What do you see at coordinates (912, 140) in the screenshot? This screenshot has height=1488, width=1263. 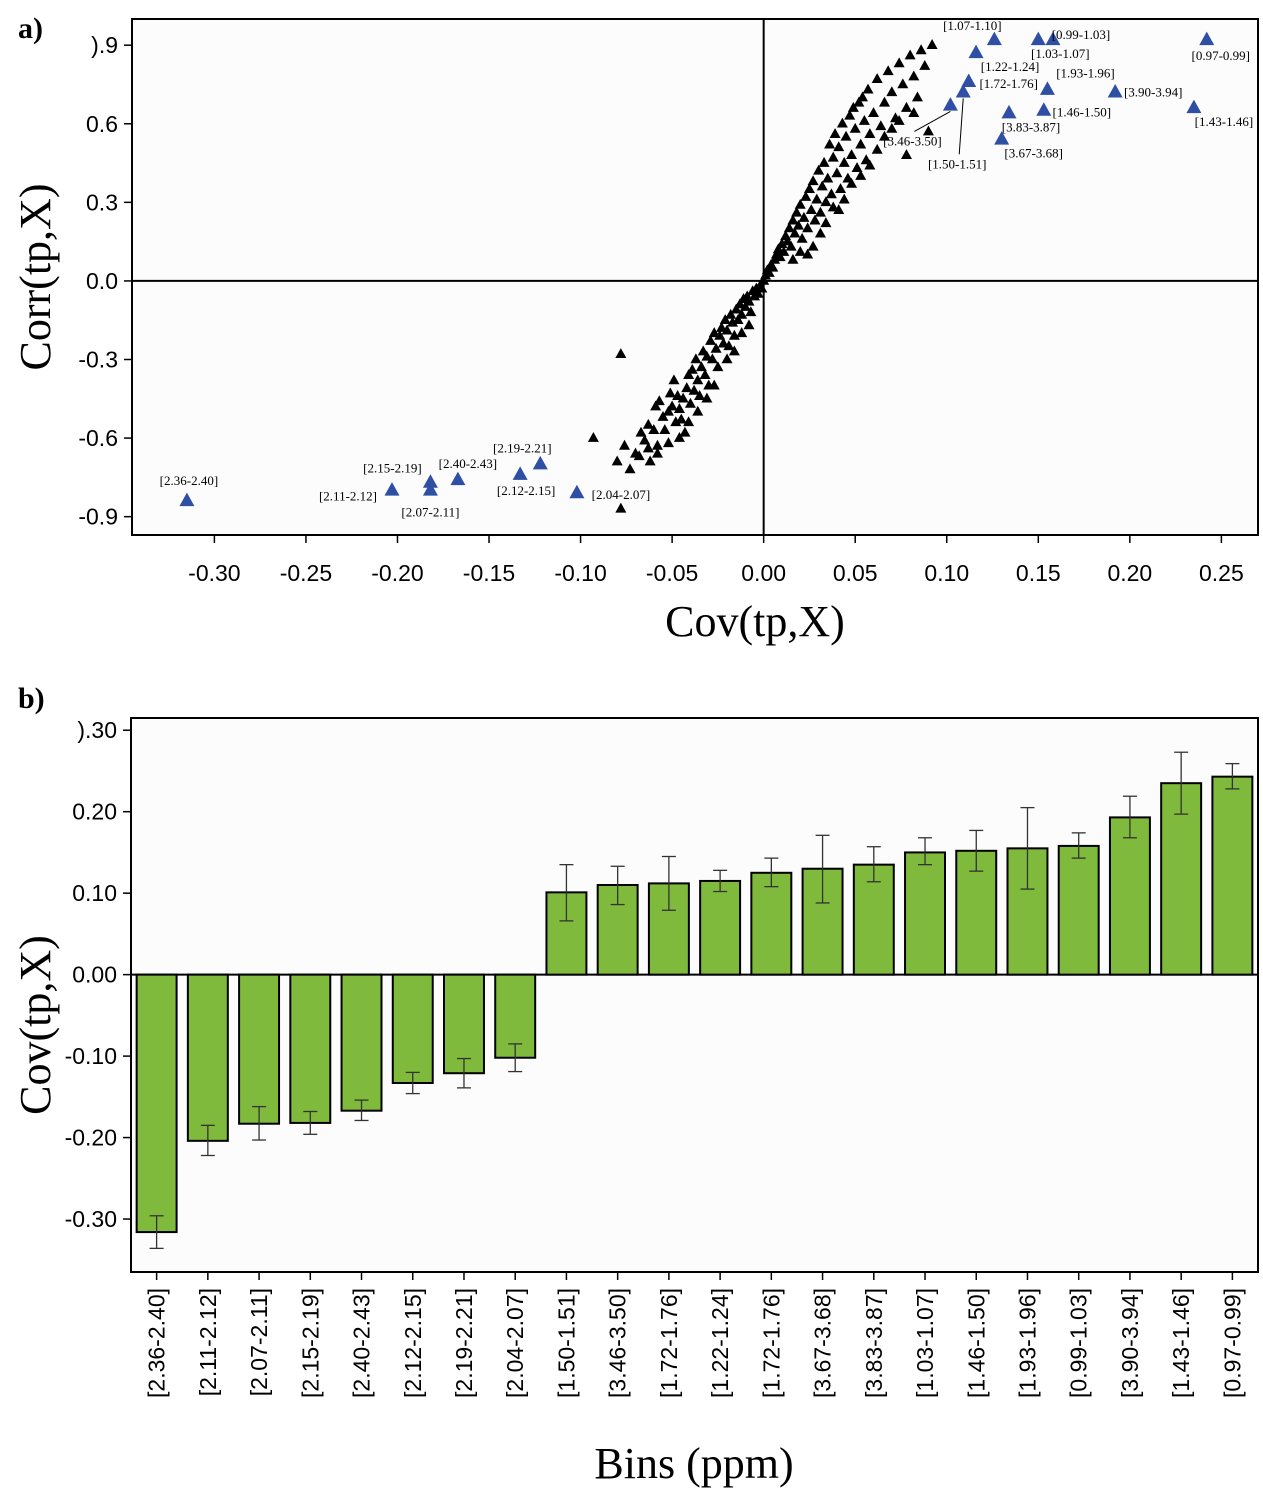 I see `point-annotation: [3.46-3.50]` at bounding box center [912, 140].